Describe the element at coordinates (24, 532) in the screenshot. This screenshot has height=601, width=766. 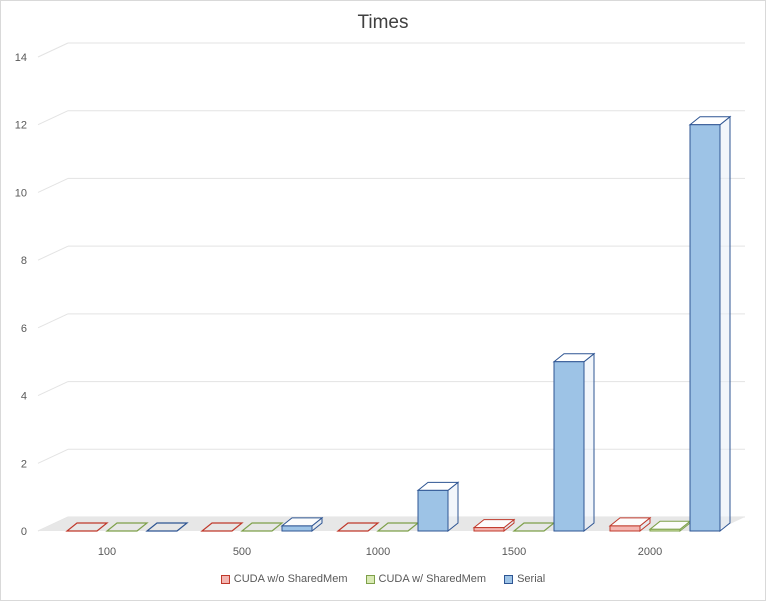
I see `y-tick-label: 0` at that location.